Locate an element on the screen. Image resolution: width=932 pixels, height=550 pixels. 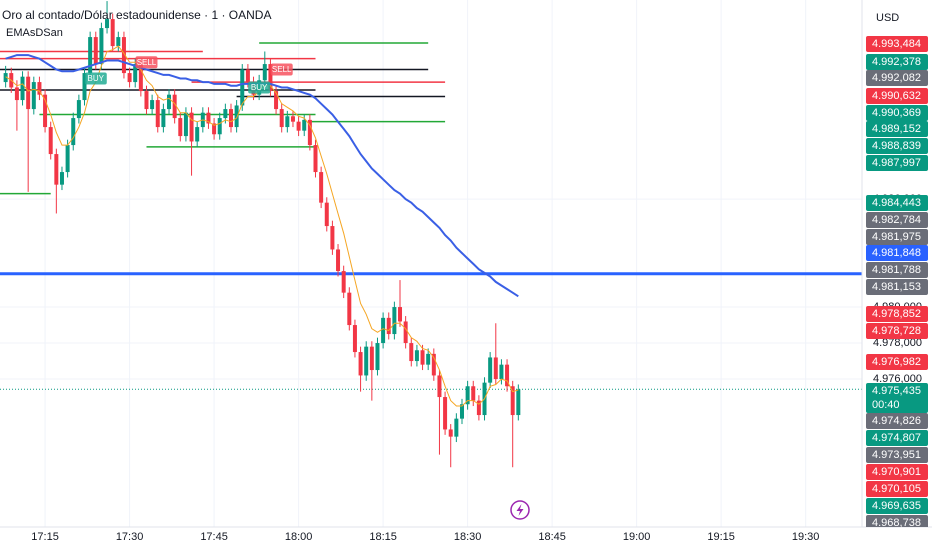
x-tick-label: 19:30 is located at coordinates (806, 537).